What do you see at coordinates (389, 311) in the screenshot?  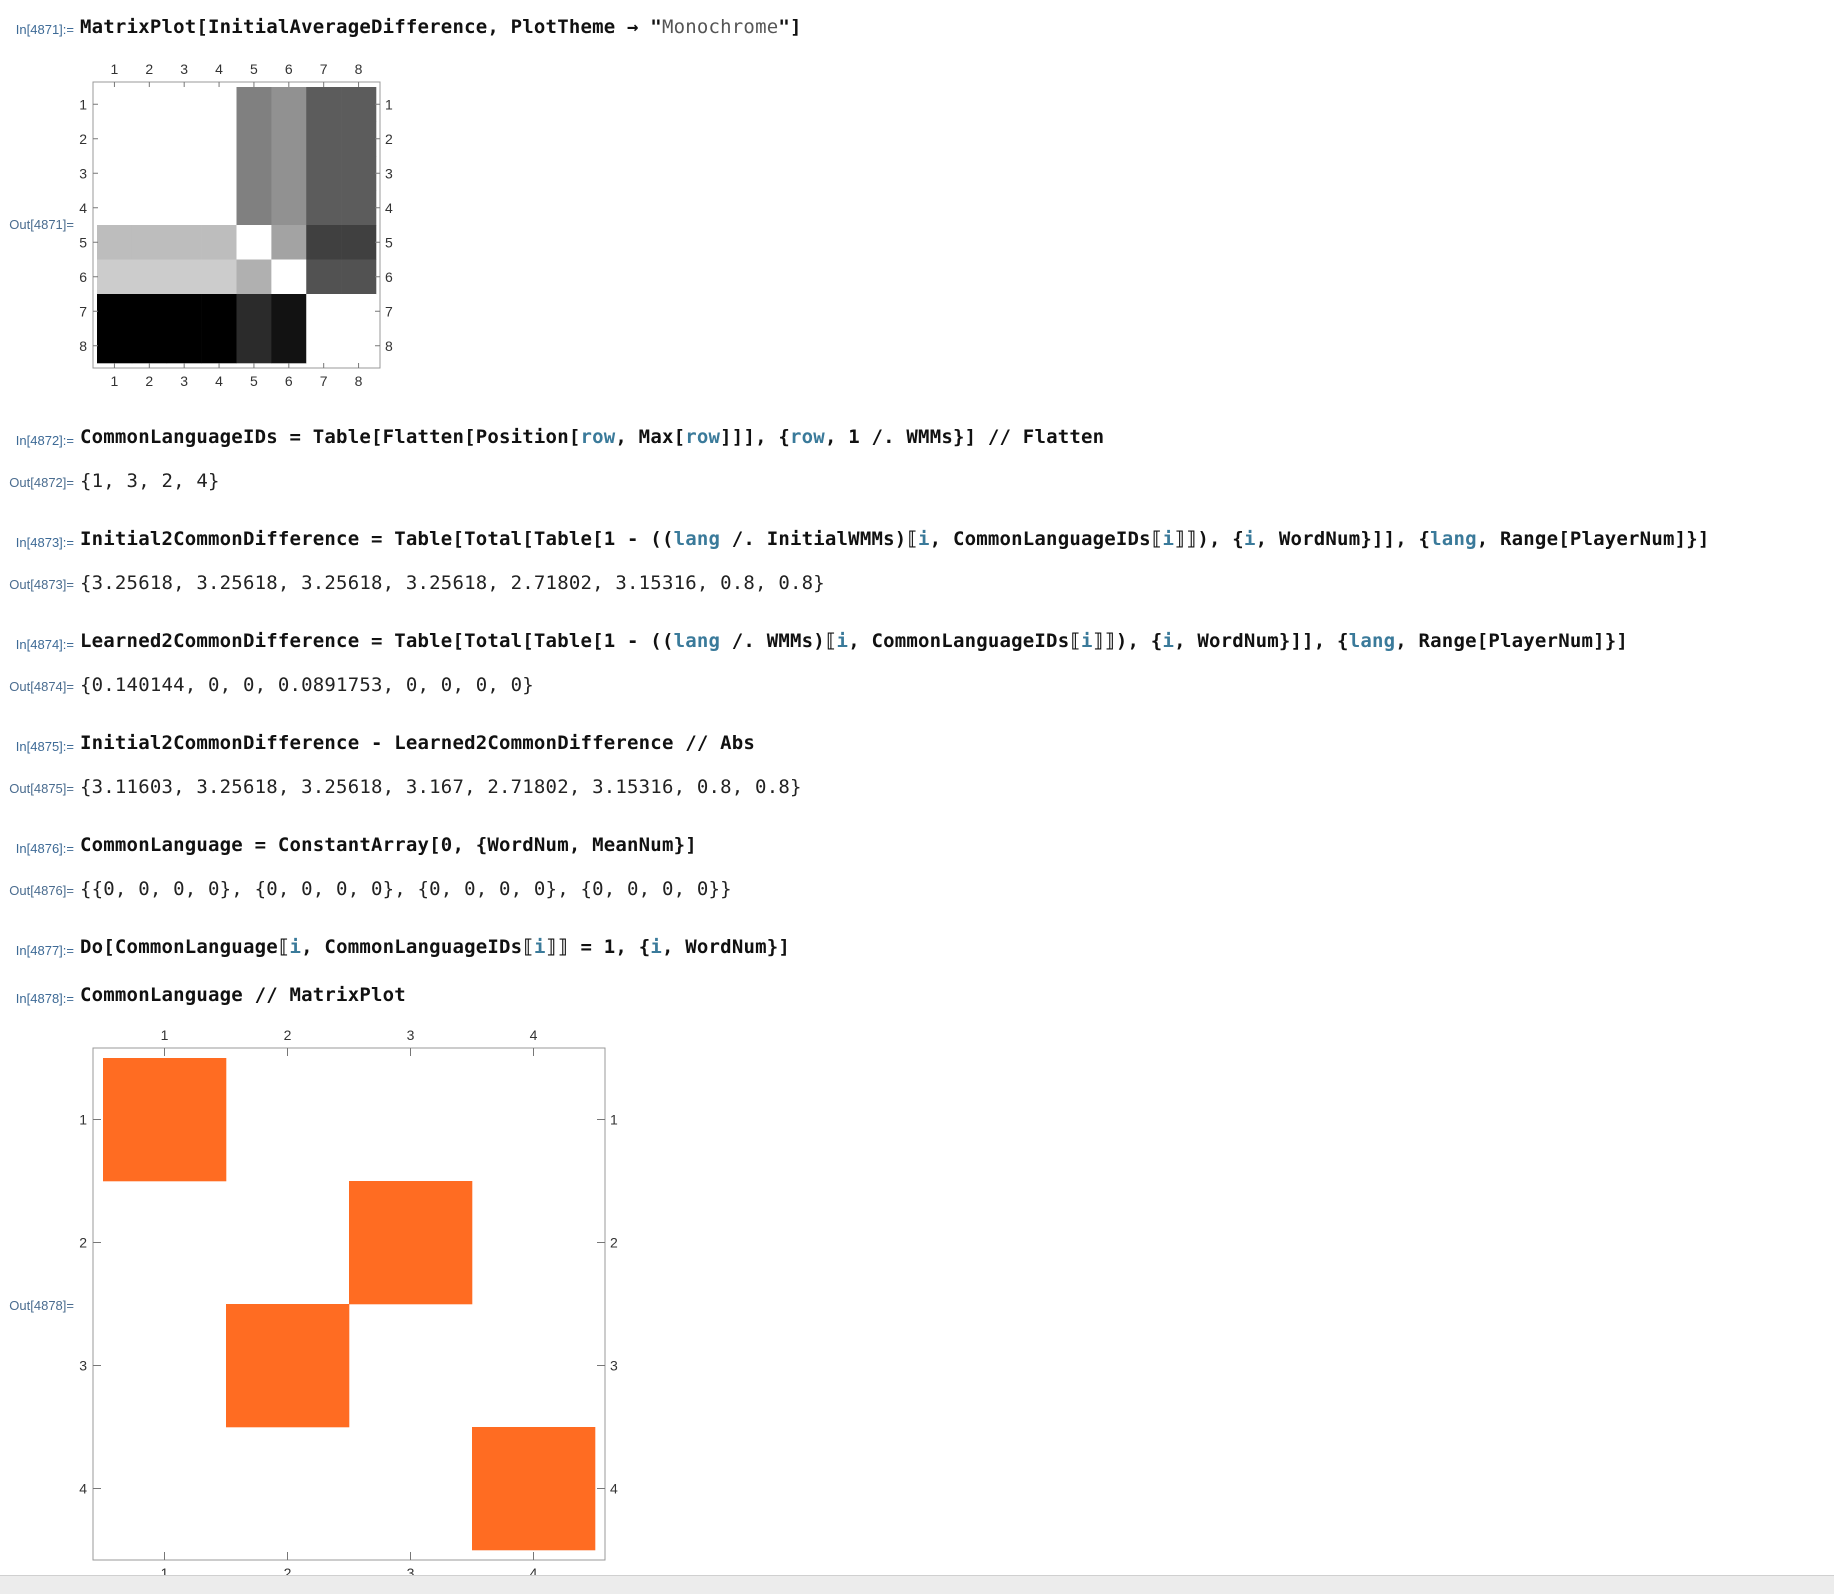 I see `row-tick-label-right: 7` at bounding box center [389, 311].